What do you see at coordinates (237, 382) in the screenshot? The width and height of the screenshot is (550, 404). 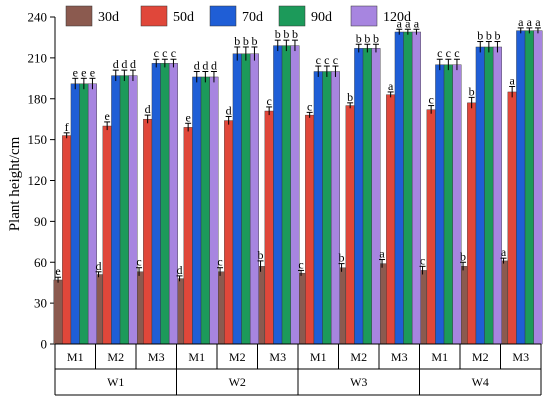 I see `x-group-label: W2` at bounding box center [237, 382].